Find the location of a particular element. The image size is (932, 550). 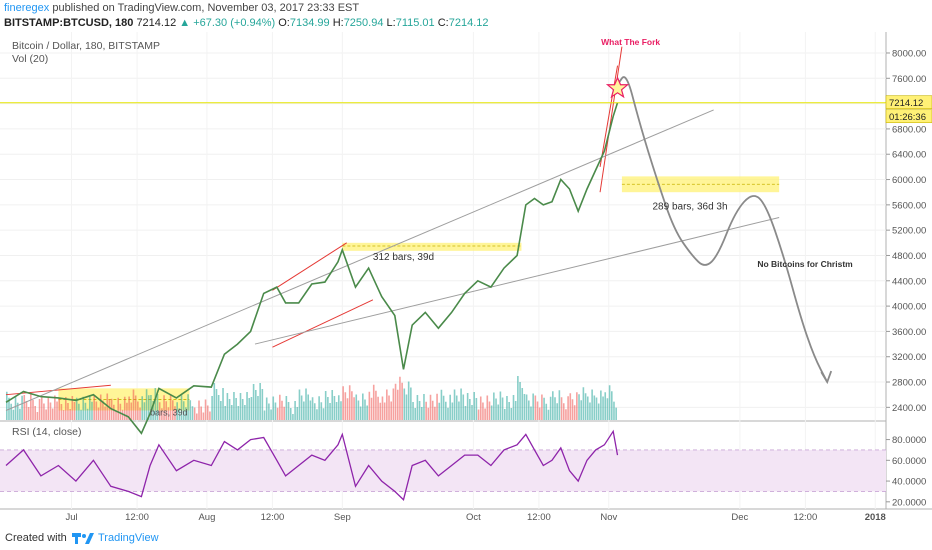

projection-arrowhead is located at coordinates (826, 377).